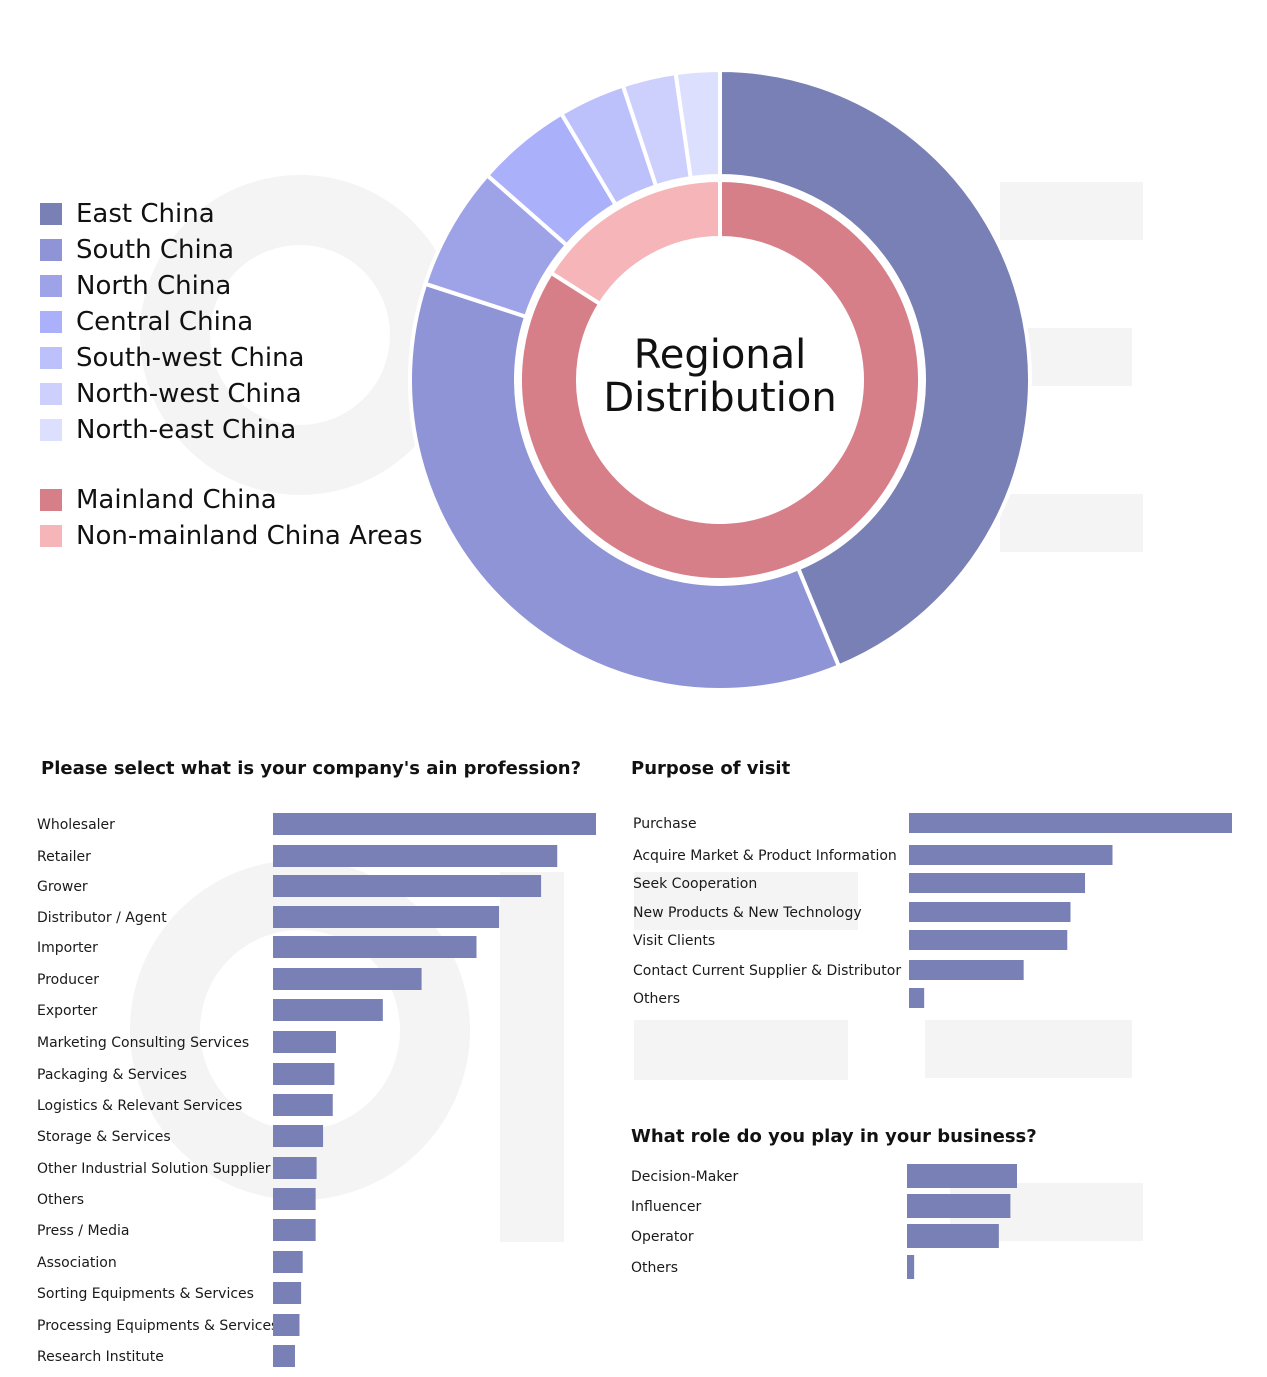 The image size is (1267, 1377). What do you see at coordinates (666, 1207) in the screenshot?
I see `role-chart-label: Influencer` at bounding box center [666, 1207].